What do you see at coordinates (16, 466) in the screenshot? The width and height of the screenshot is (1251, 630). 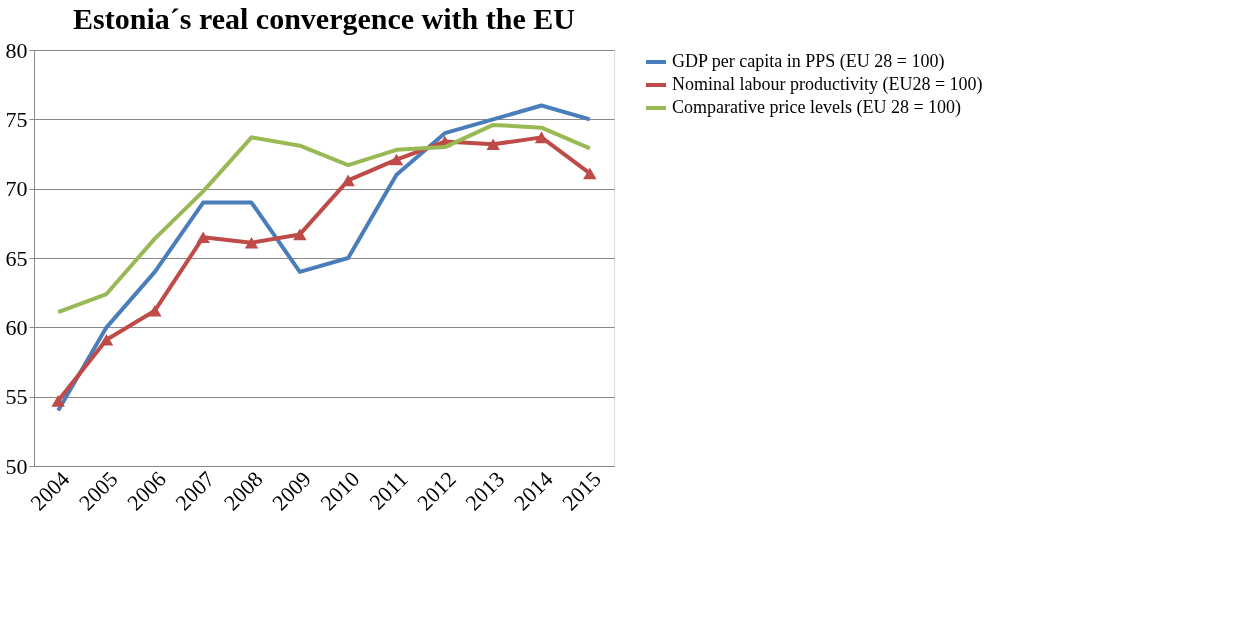 I see `y-tick-label: 50` at bounding box center [16, 466].